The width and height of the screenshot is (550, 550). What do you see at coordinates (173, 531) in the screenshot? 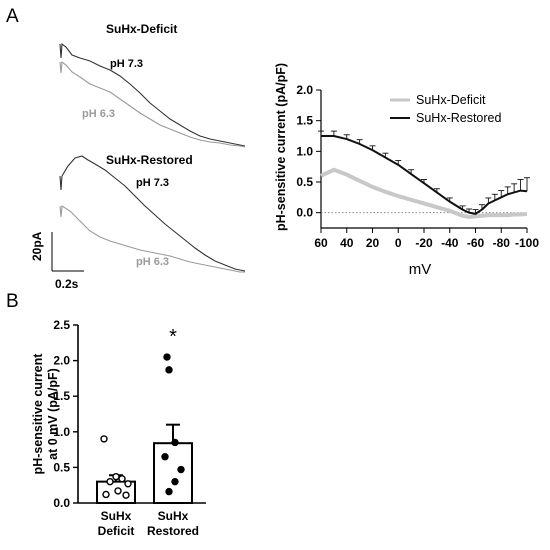
I see `bar-category-label: Restored` at bounding box center [173, 531].